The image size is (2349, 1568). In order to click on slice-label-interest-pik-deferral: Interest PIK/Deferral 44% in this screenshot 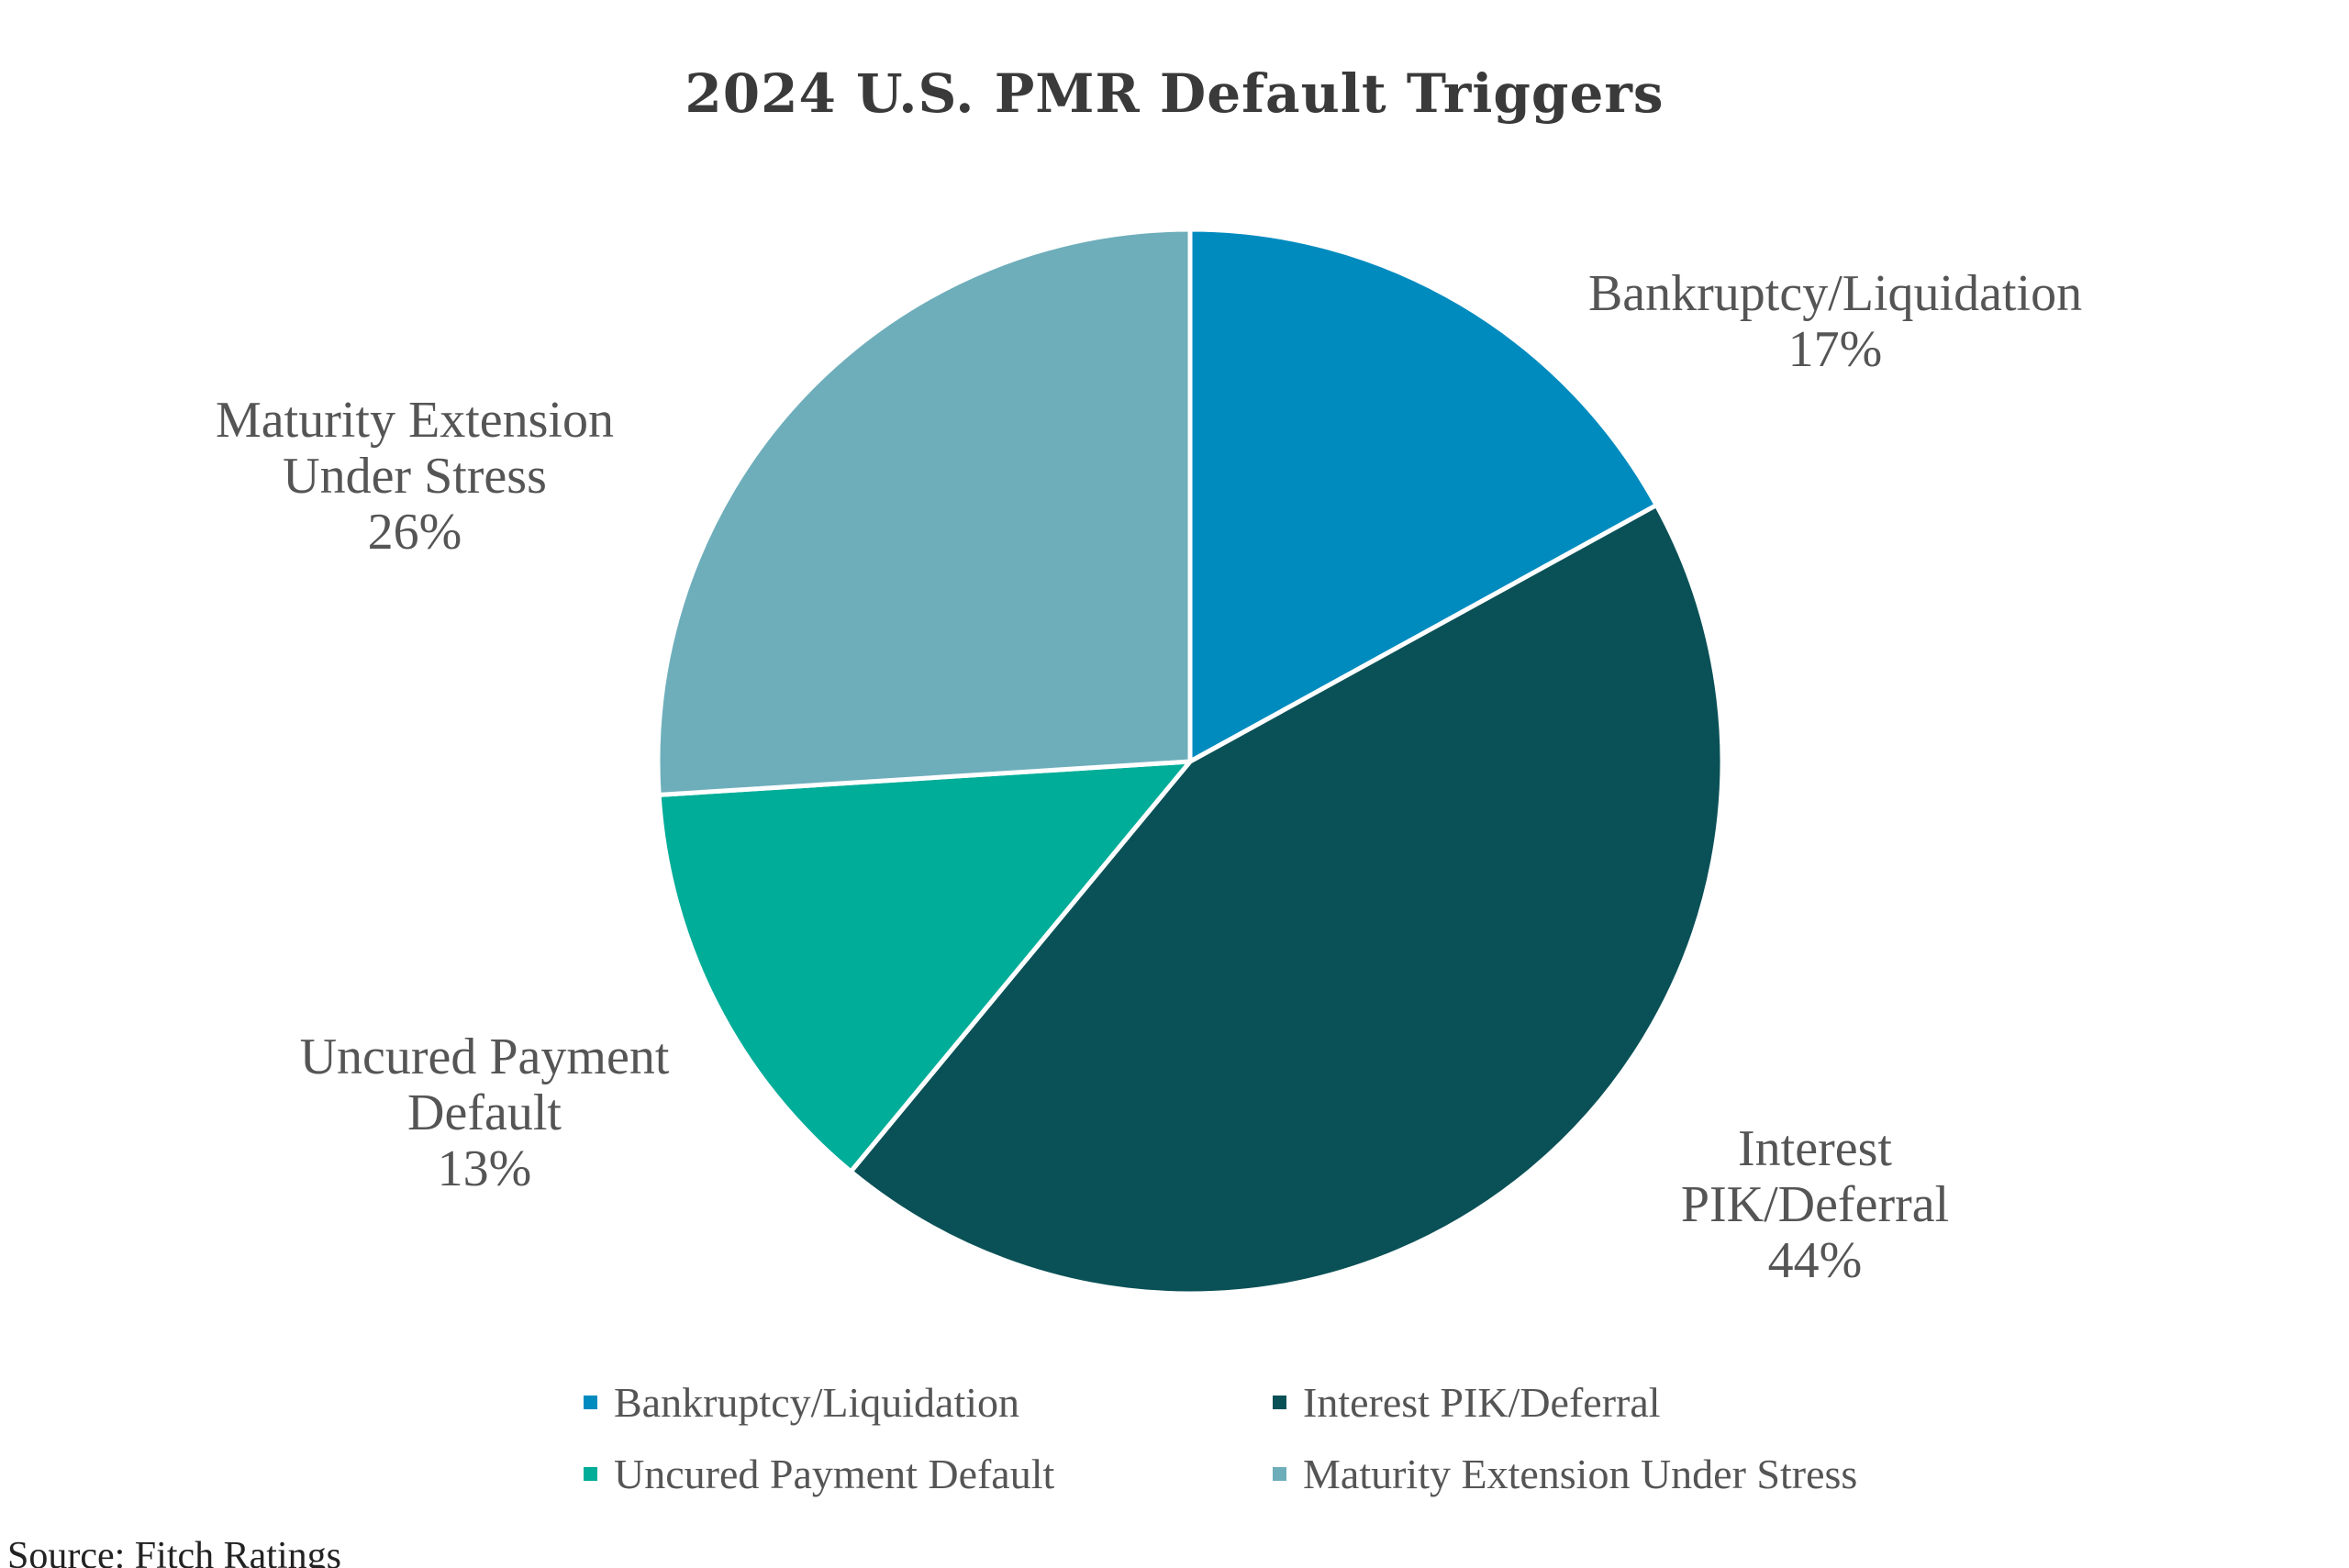, I will do `click(1815, 1205)`.